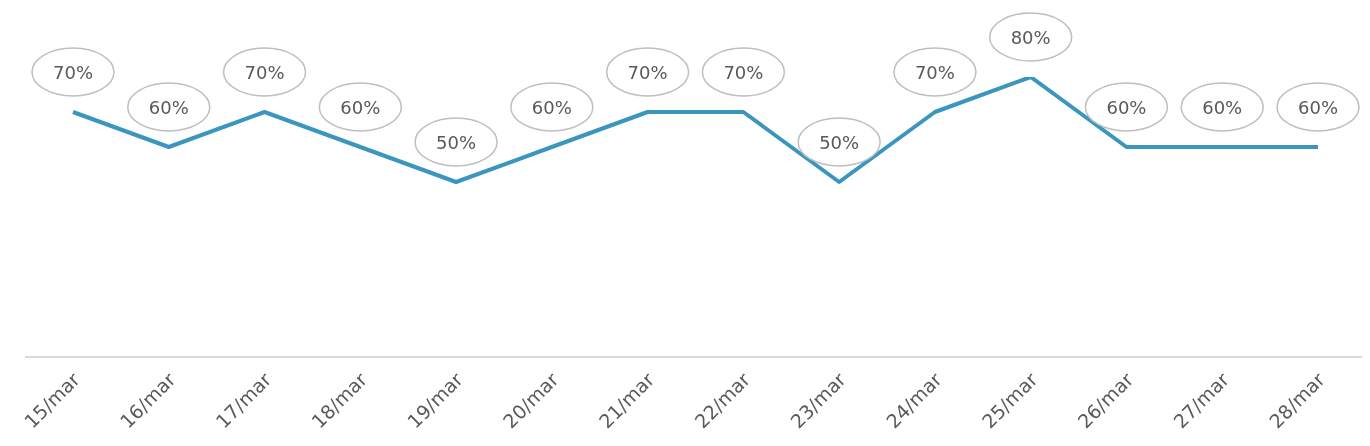  Describe the element at coordinates (1030, 37) in the screenshot. I see `data-label: 80%` at that location.